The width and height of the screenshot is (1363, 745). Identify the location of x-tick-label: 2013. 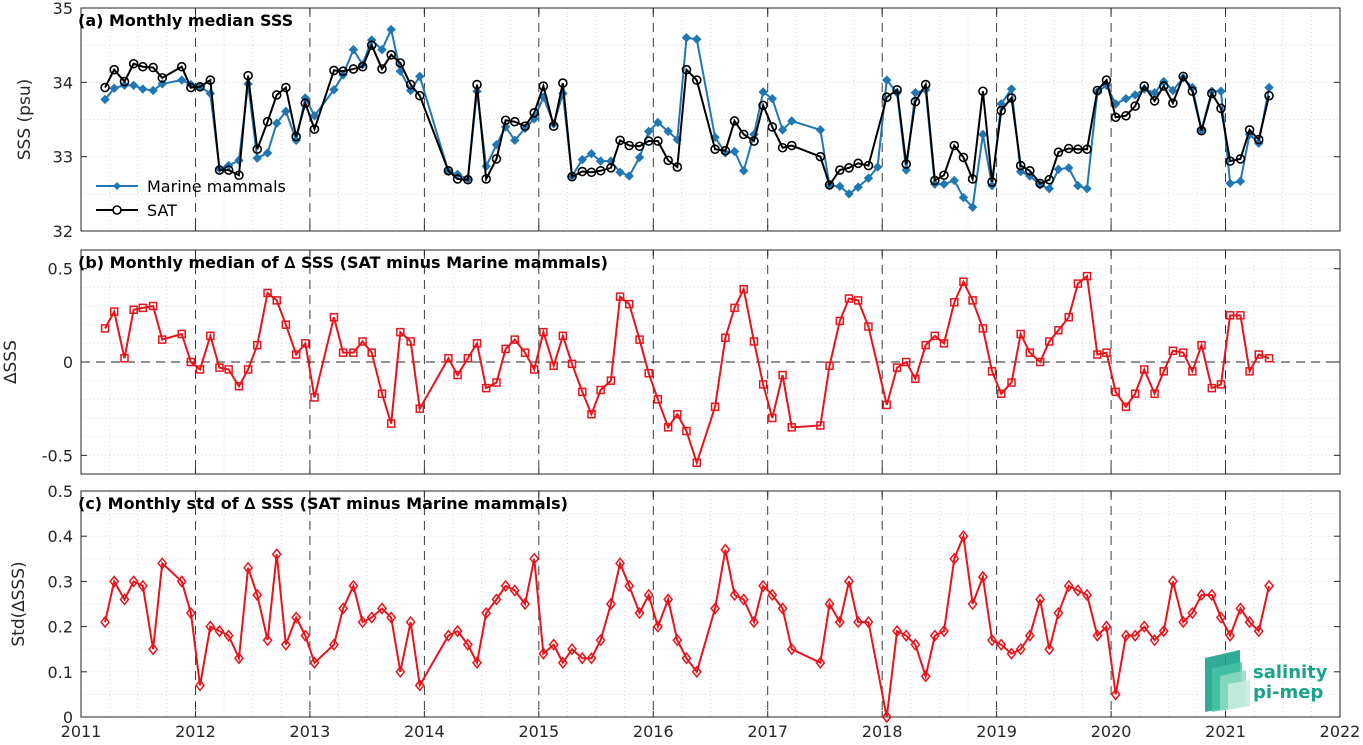
(310, 731).